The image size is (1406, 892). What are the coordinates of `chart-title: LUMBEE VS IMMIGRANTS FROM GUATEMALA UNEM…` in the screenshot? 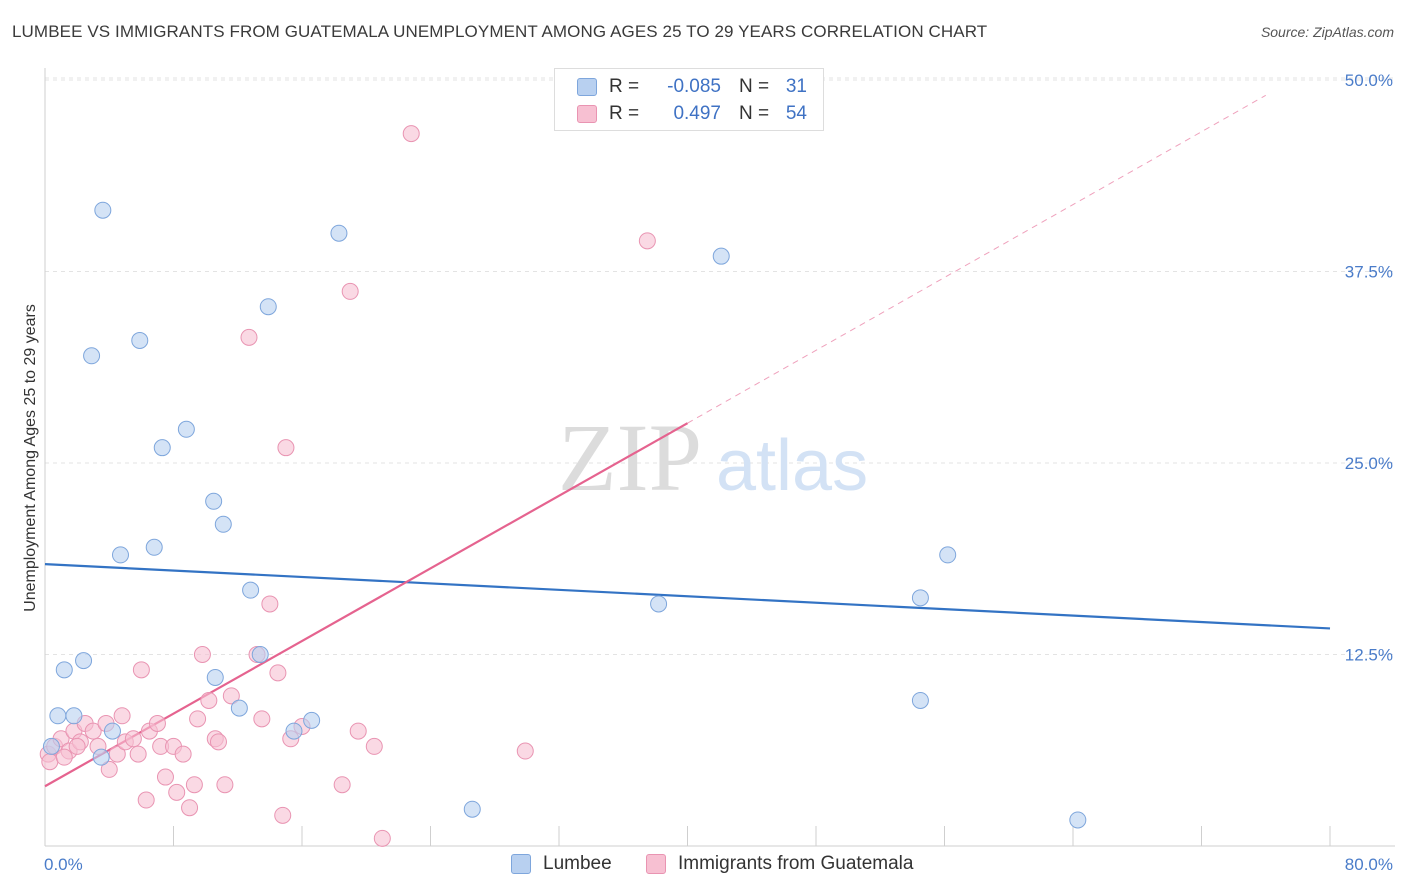 It's located at (500, 31).